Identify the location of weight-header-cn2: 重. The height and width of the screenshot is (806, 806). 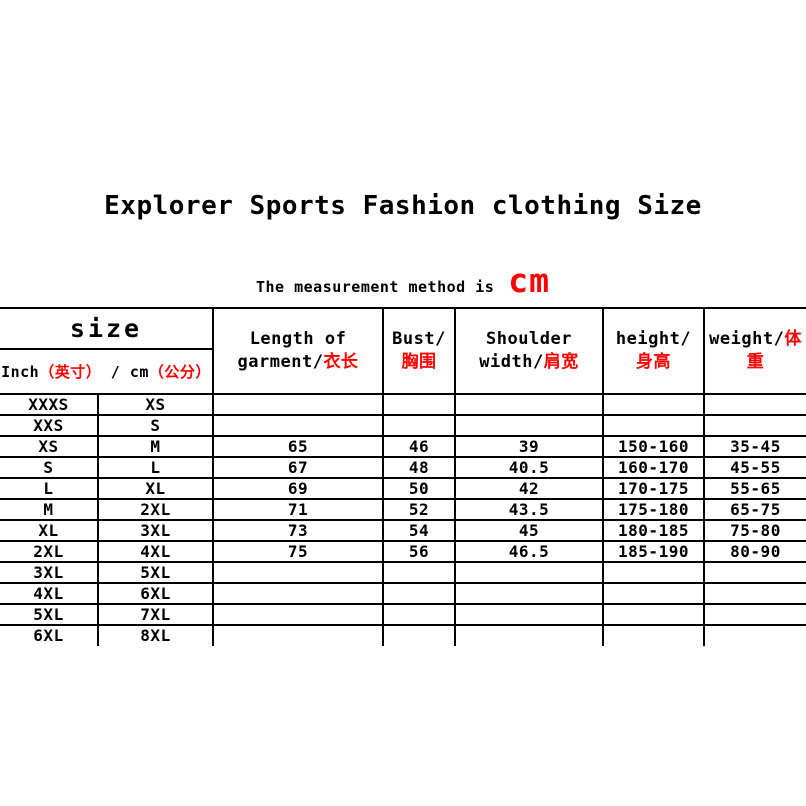
(755, 362).